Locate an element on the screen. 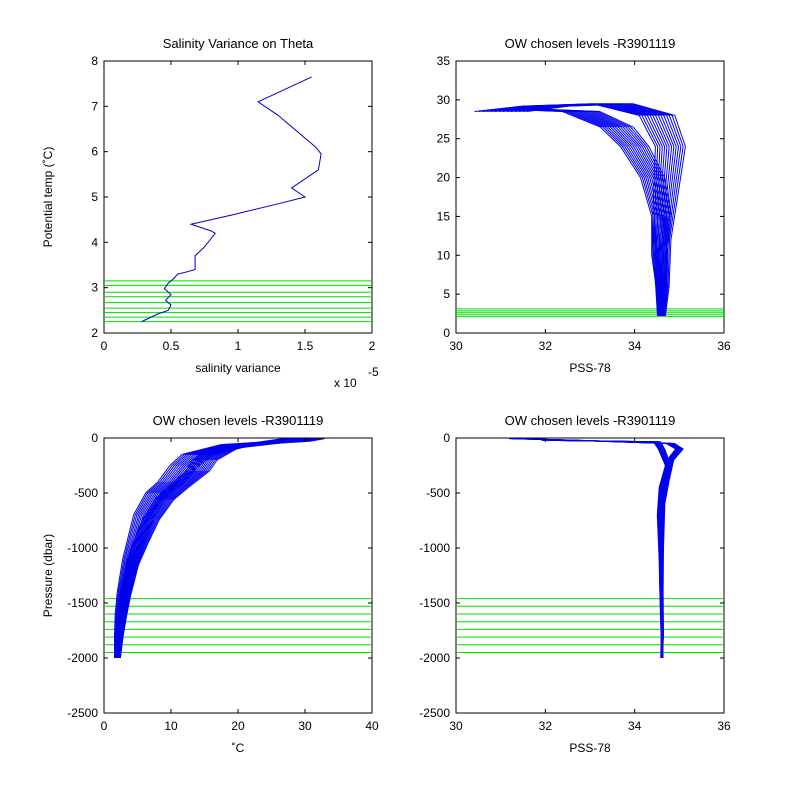  y-tick-label: 6 is located at coordinates (94, 152).